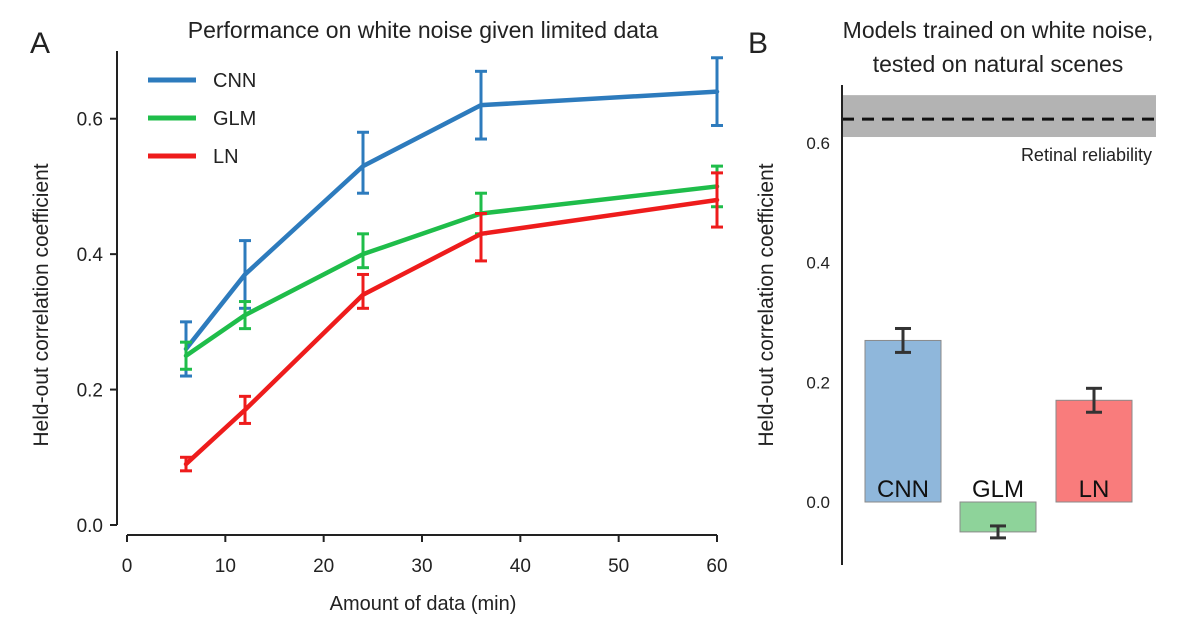 The image size is (1196, 621). I want to click on legend-label: CNN, so click(234, 81).